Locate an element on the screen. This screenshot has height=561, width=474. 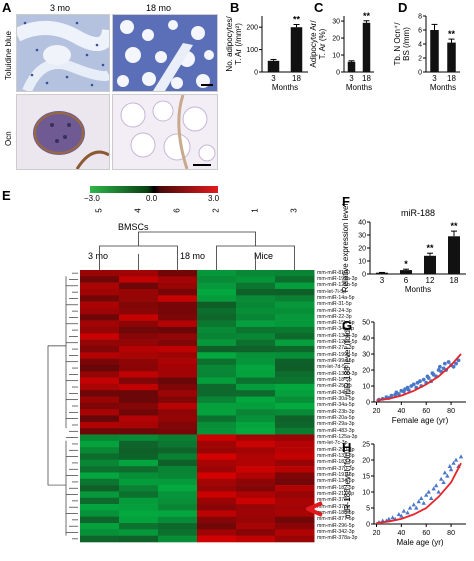
panel-label-f: F is located at coordinates (346, 201).